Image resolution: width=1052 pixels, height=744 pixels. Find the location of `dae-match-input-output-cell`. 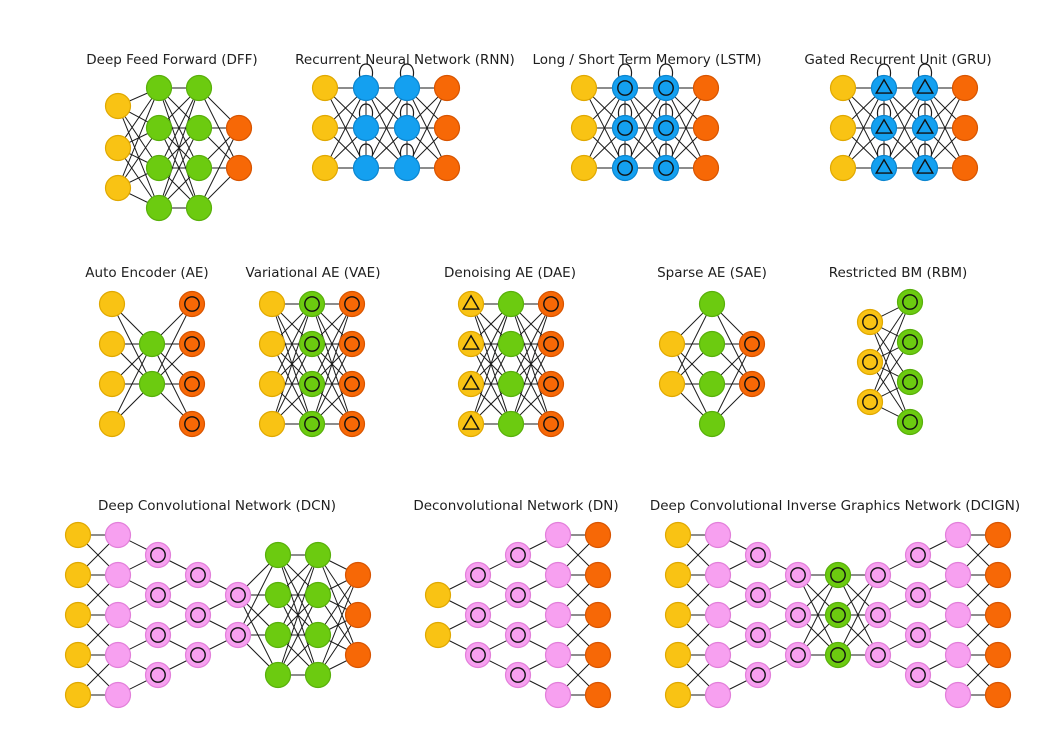

dae-match-input-output-cell is located at coordinates (551, 304).